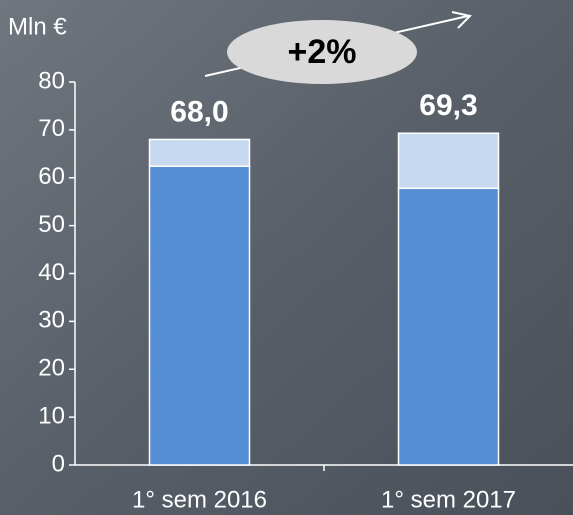 The height and width of the screenshot is (515, 573). What do you see at coordinates (461, 20) in the screenshot?
I see `arrow-head` at bounding box center [461, 20].